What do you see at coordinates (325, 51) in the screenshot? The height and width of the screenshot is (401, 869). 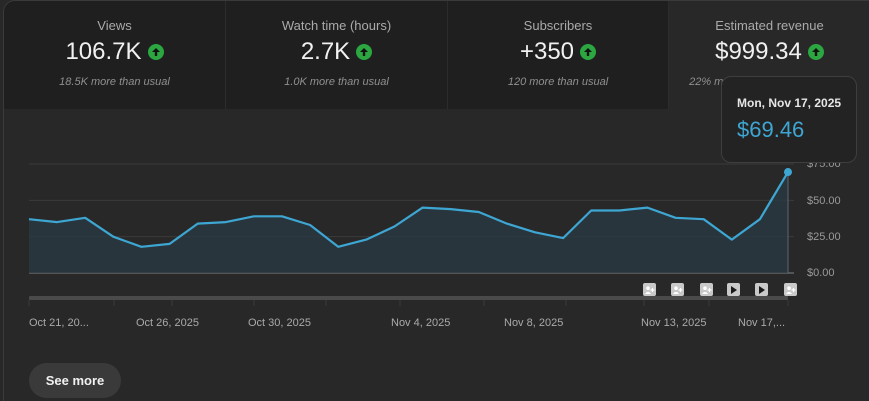 I see `metric-value: 2.7K` at bounding box center [325, 51].